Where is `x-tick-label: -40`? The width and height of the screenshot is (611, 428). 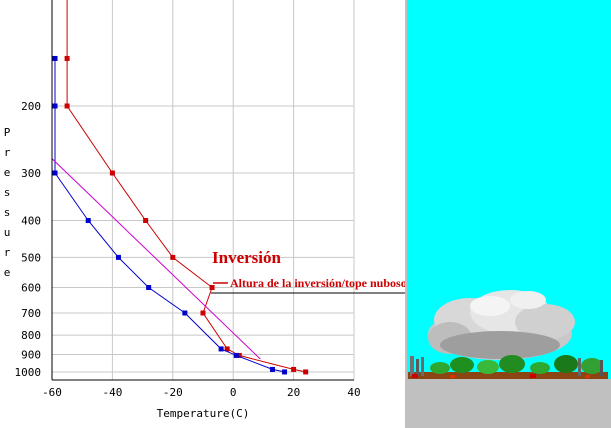 x-tick-label: -40 is located at coordinates (112, 392).